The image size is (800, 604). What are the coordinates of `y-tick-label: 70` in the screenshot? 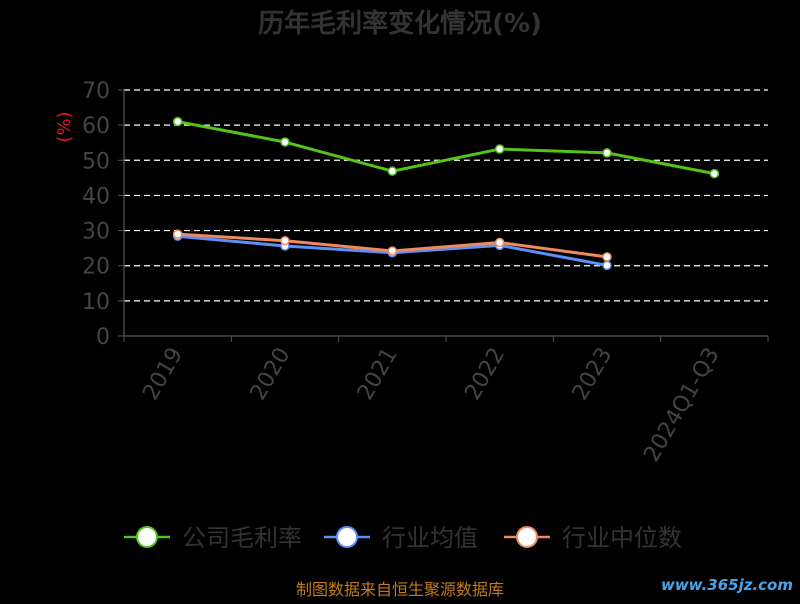 It's located at (96, 91).